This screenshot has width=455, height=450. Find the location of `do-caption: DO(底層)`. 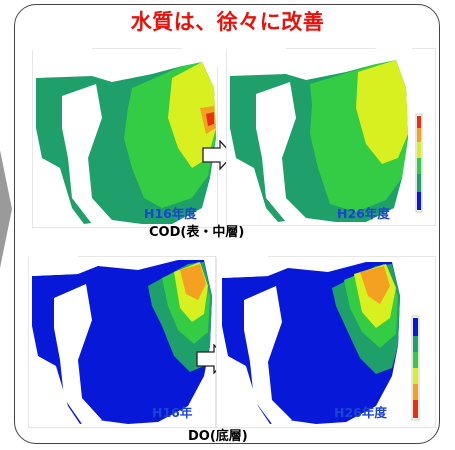

do-caption: DO(底層) is located at coordinates (218, 436).